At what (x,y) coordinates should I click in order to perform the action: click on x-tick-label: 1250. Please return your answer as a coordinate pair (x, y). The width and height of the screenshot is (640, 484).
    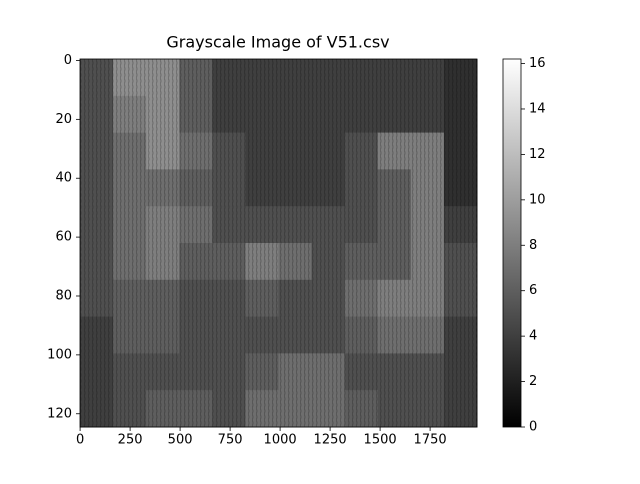
    Looking at the image, I should click on (330, 440).